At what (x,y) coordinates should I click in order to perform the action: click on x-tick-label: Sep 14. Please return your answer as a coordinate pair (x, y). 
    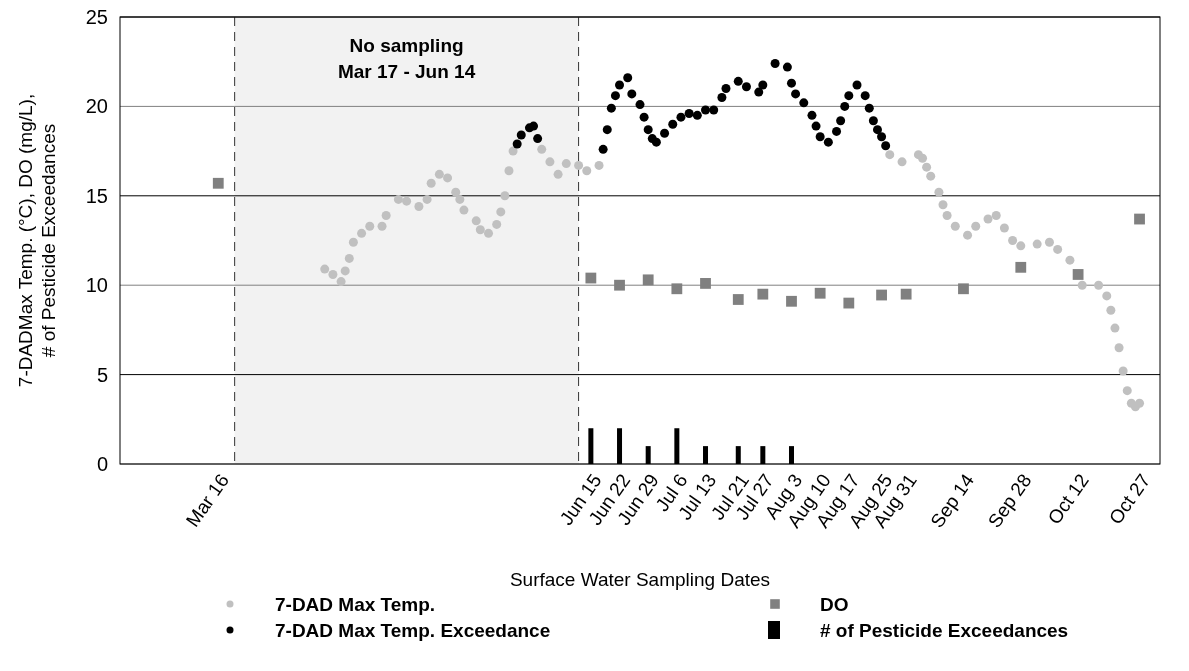
    Looking at the image, I should click on (952, 500).